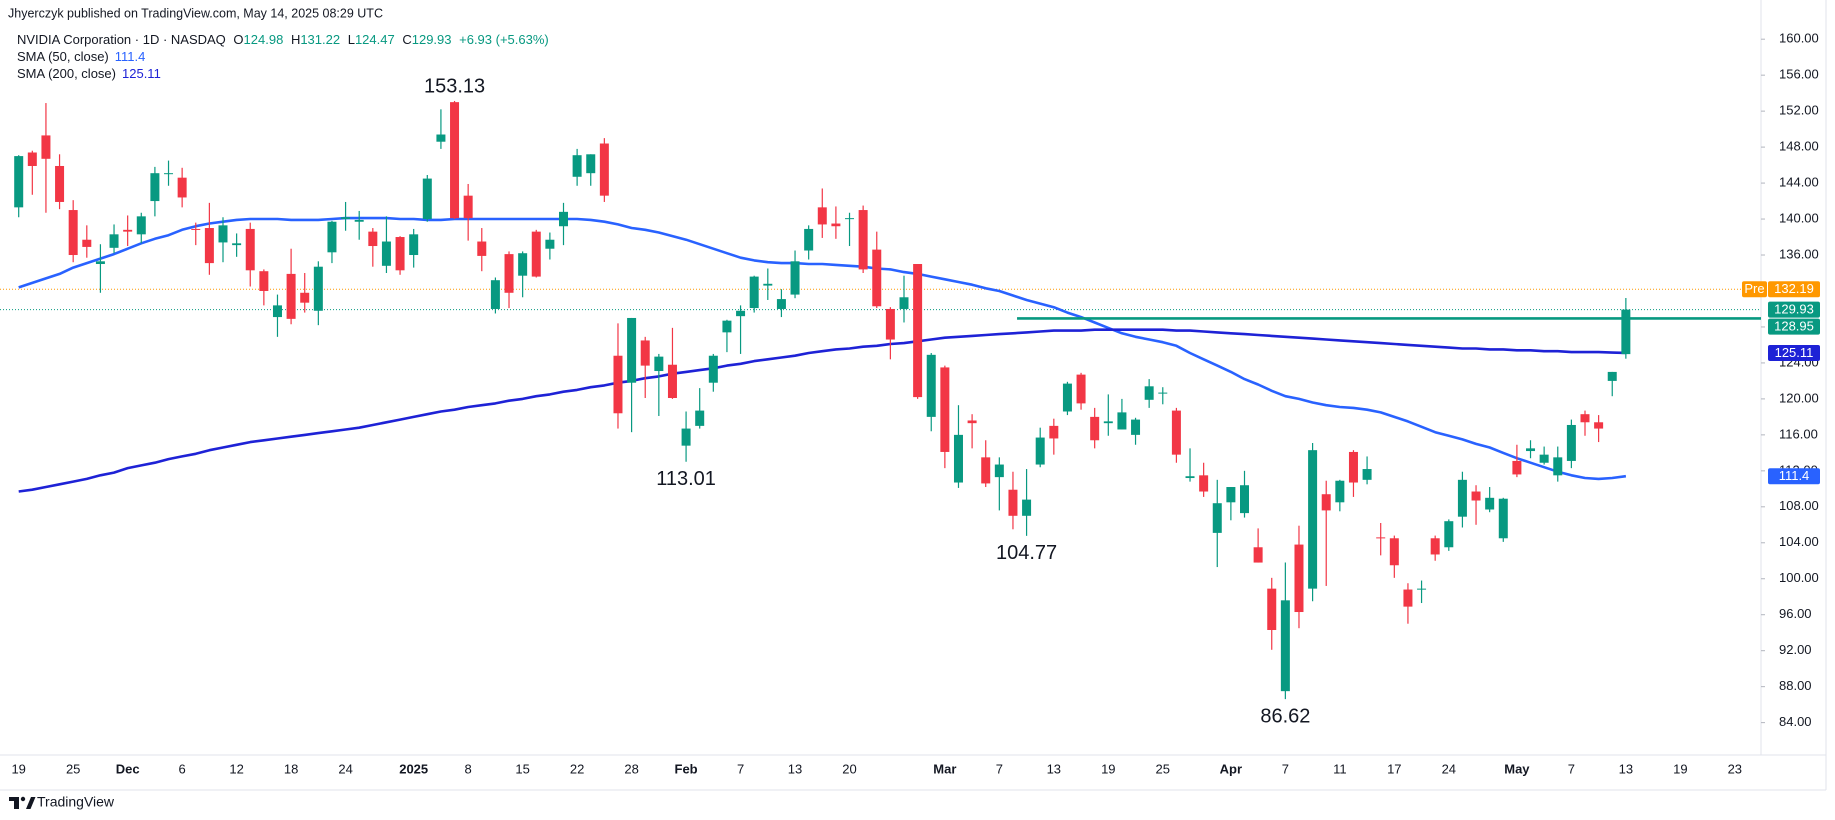  I want to click on x-tick-label: 12, so click(236, 768).